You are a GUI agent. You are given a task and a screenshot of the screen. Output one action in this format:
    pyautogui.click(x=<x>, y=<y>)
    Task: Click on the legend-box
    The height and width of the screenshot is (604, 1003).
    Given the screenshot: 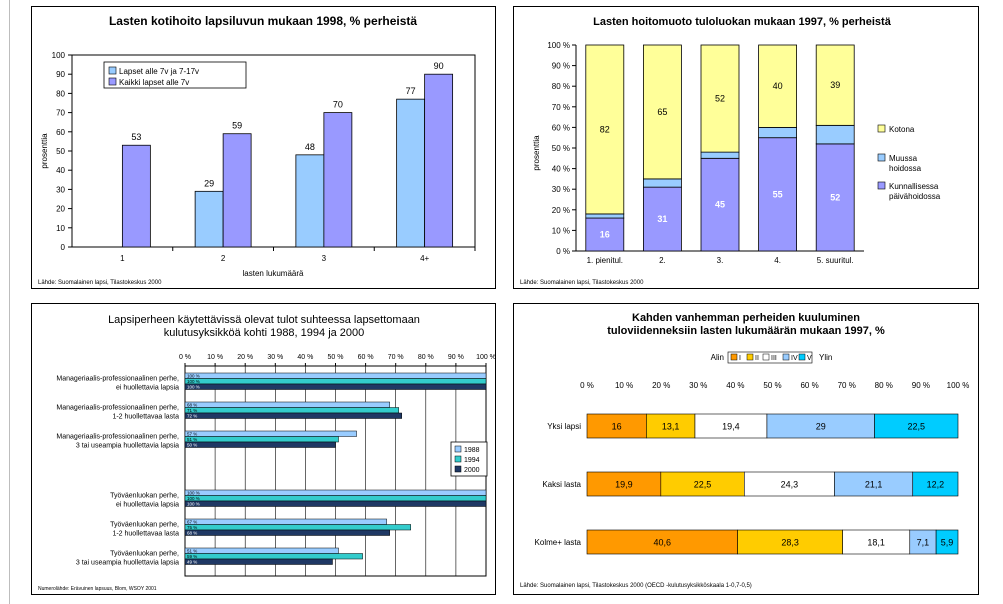 What is the action you would take?
    pyautogui.click(x=175, y=75)
    